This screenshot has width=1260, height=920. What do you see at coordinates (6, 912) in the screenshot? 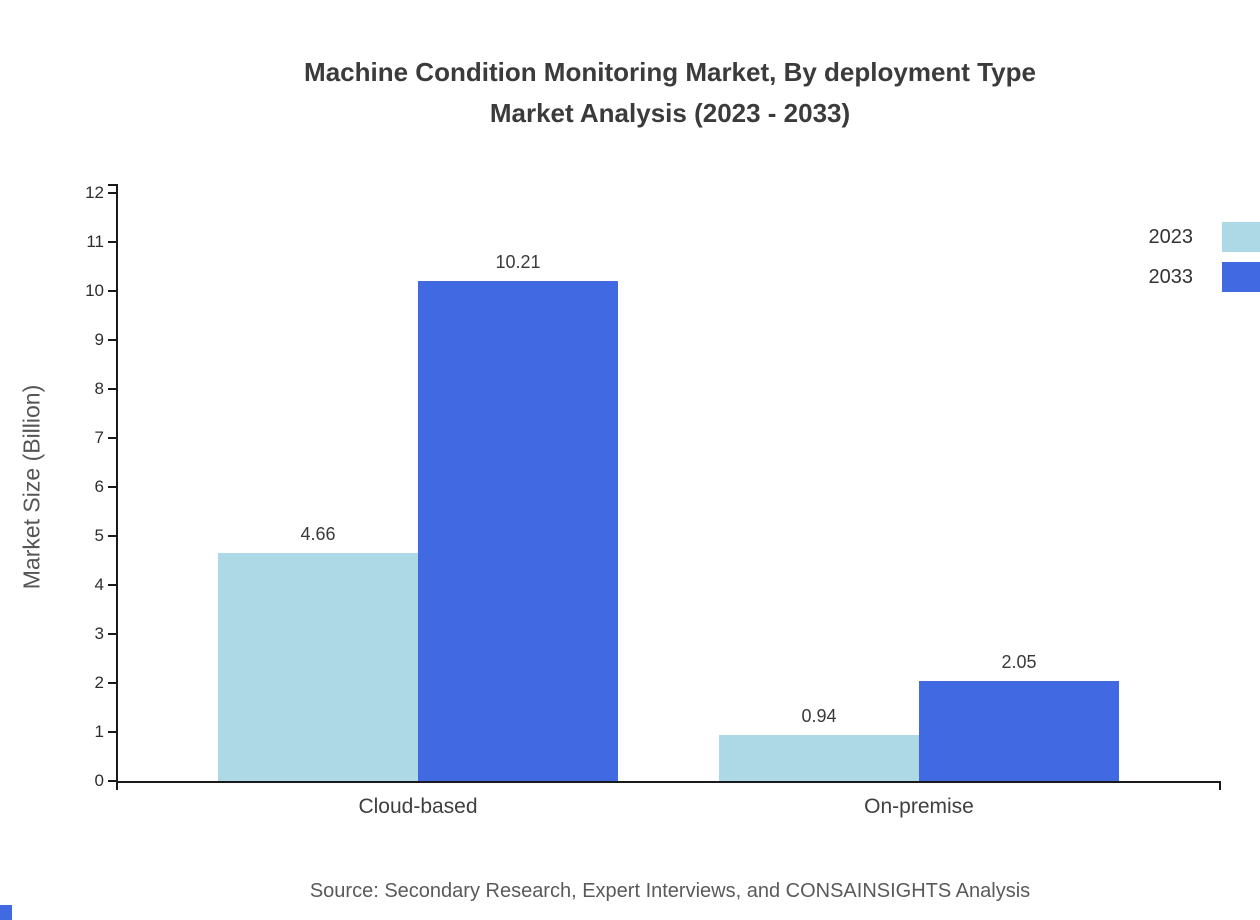
I see `corner-logo-fragment` at bounding box center [6, 912].